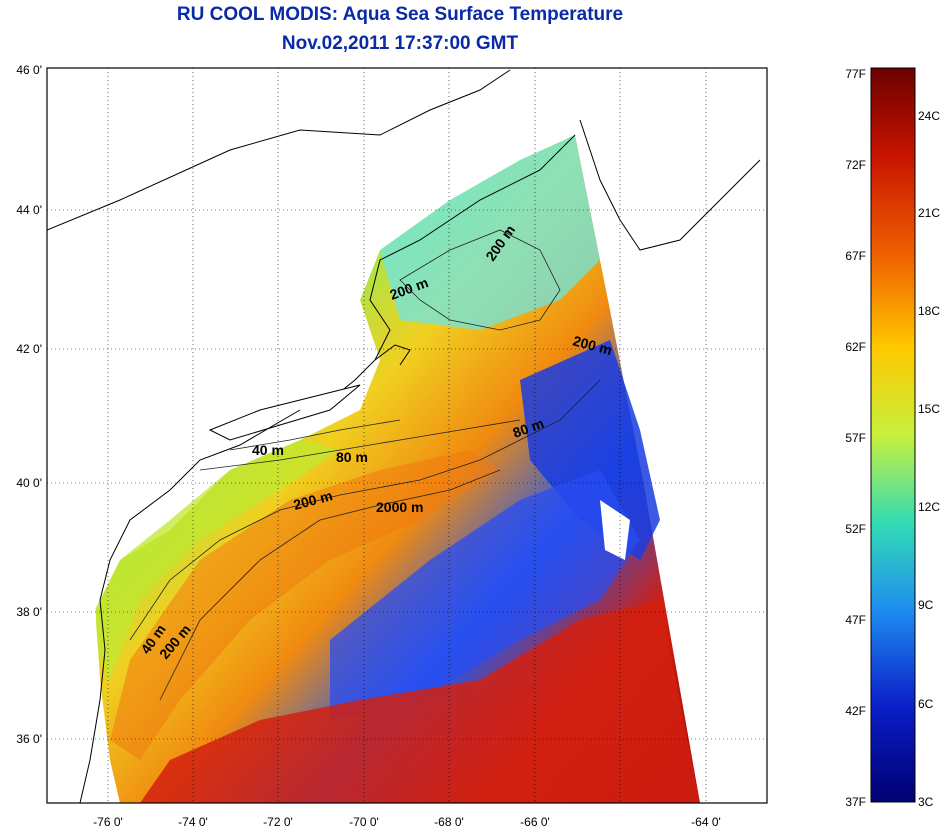  I want to click on land-nova-scotia, so click(671, 184).